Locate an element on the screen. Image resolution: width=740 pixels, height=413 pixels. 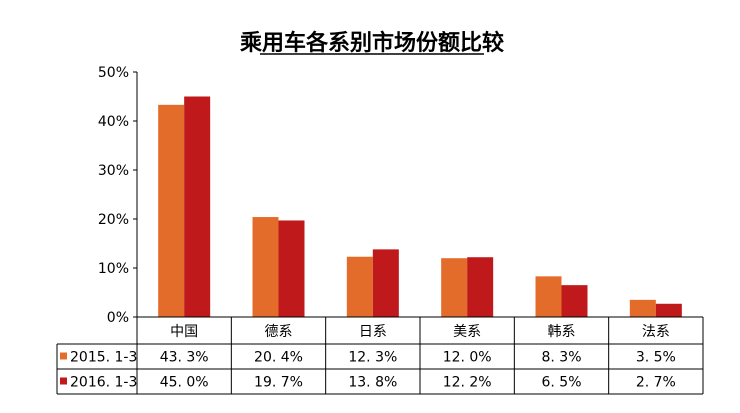
data-label: 3. 5% is located at coordinates (656, 358).